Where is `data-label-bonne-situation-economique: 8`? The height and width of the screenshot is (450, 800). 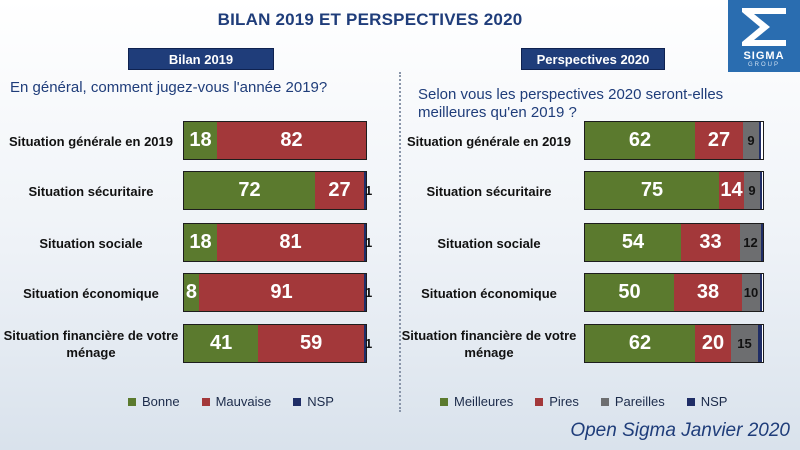 data-label-bonne-situation-economique: 8 is located at coordinates (191, 292).